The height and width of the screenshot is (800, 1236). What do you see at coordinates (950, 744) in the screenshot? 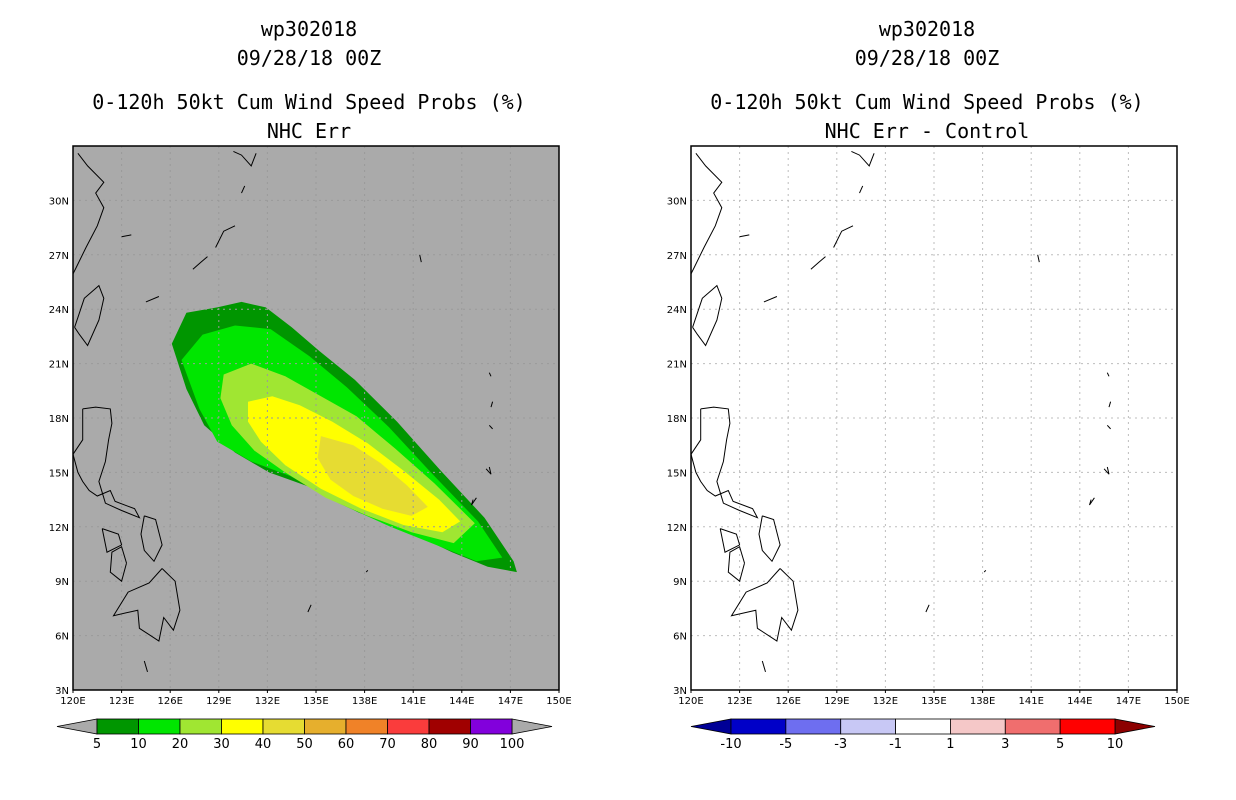
I see `colorbar-label: 1` at bounding box center [950, 744].